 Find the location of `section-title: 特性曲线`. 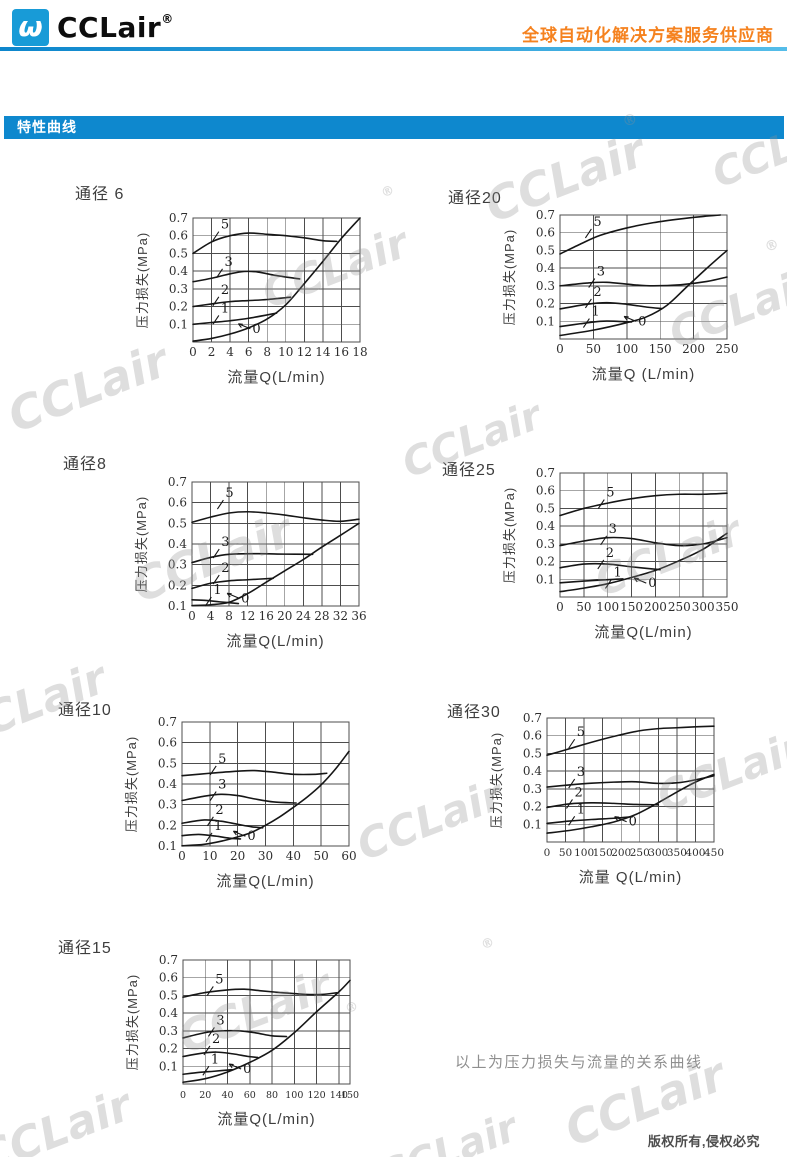

section-title: 特性曲线 is located at coordinates (47, 127).